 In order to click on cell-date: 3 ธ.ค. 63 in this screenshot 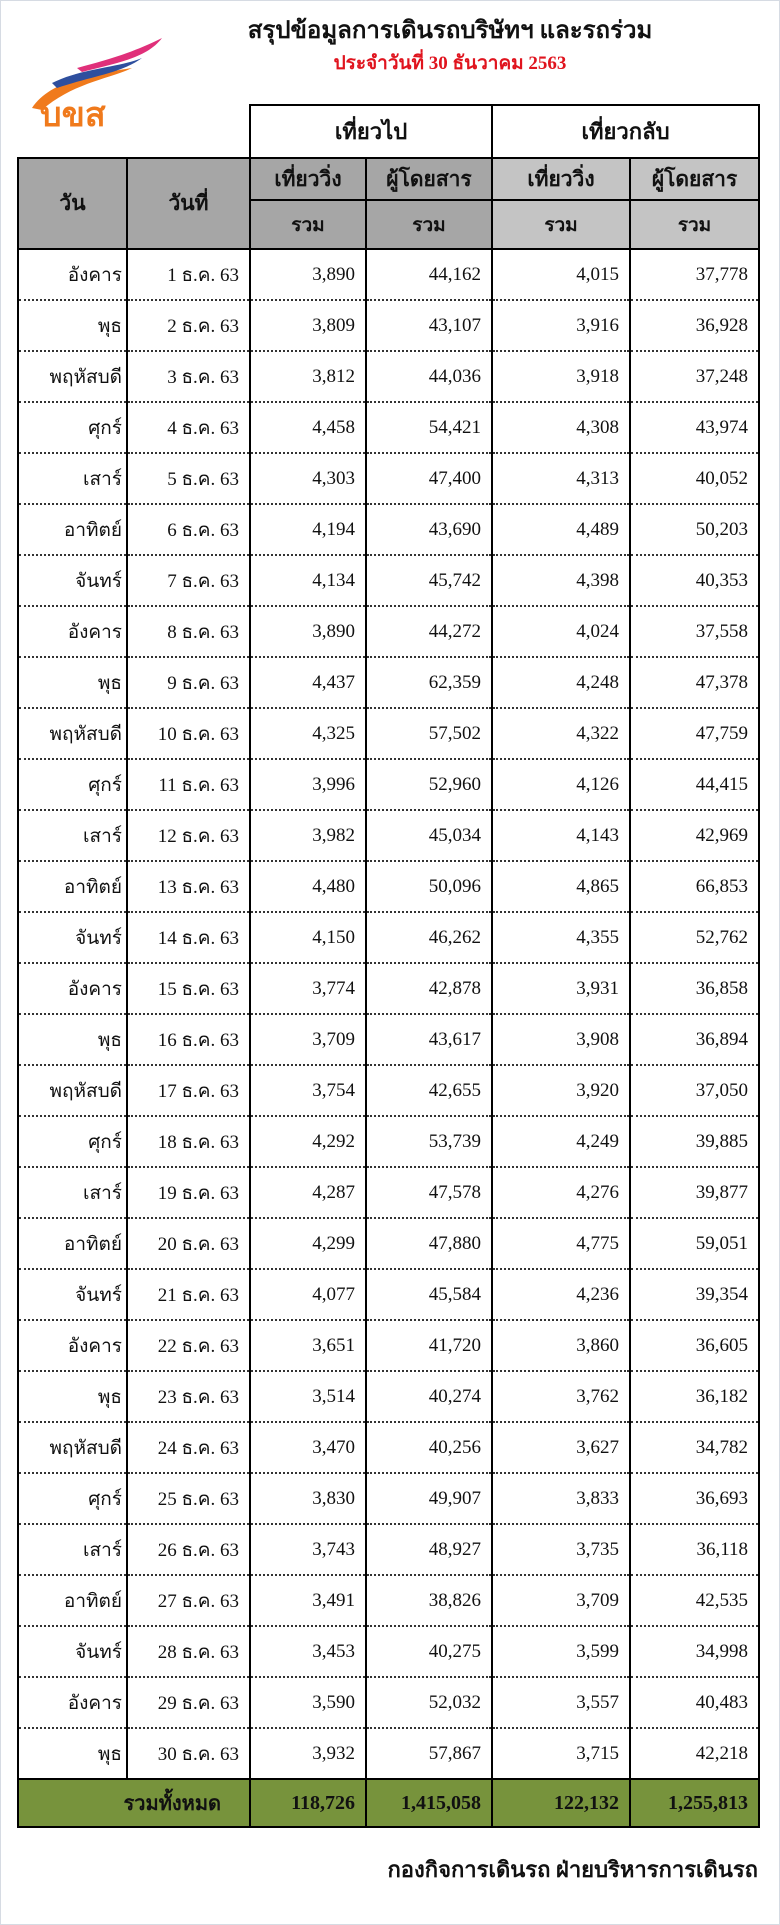, I will do `click(188, 377)`.